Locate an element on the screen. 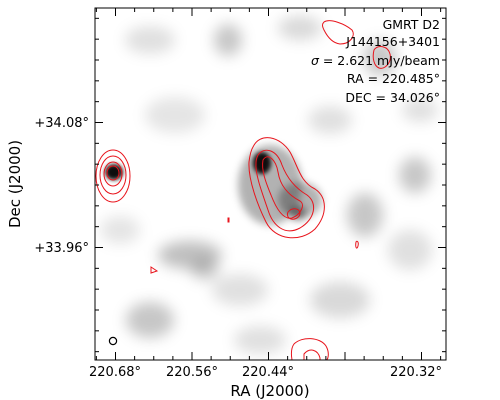 This screenshot has height=400, width=500. x-axis-title: RA (J2000) is located at coordinates (269, 391).